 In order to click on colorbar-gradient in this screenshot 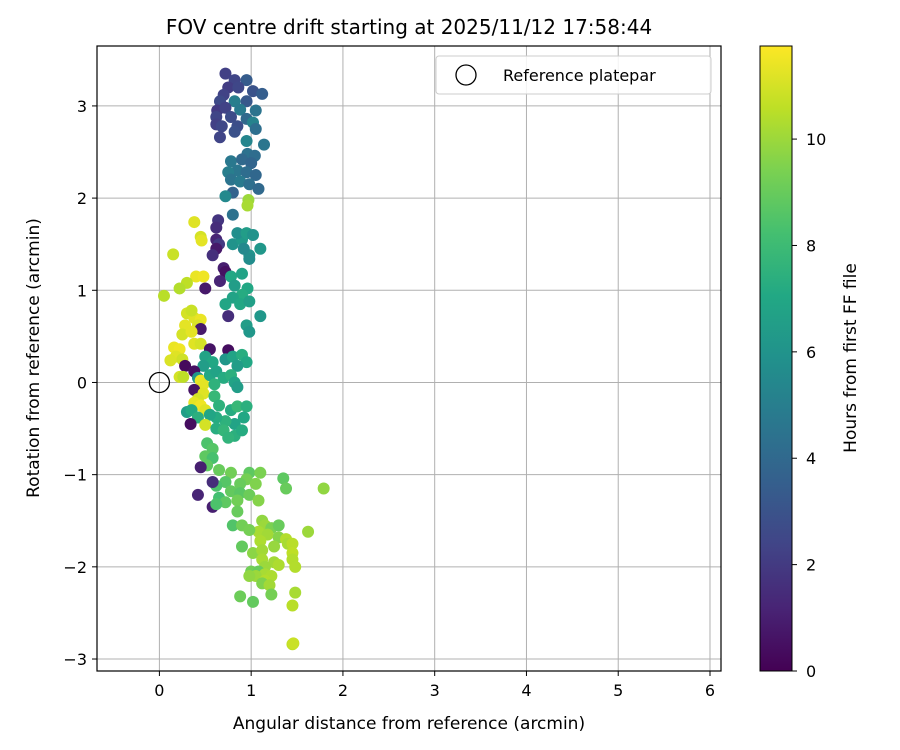, I will do `click(776, 358)`.